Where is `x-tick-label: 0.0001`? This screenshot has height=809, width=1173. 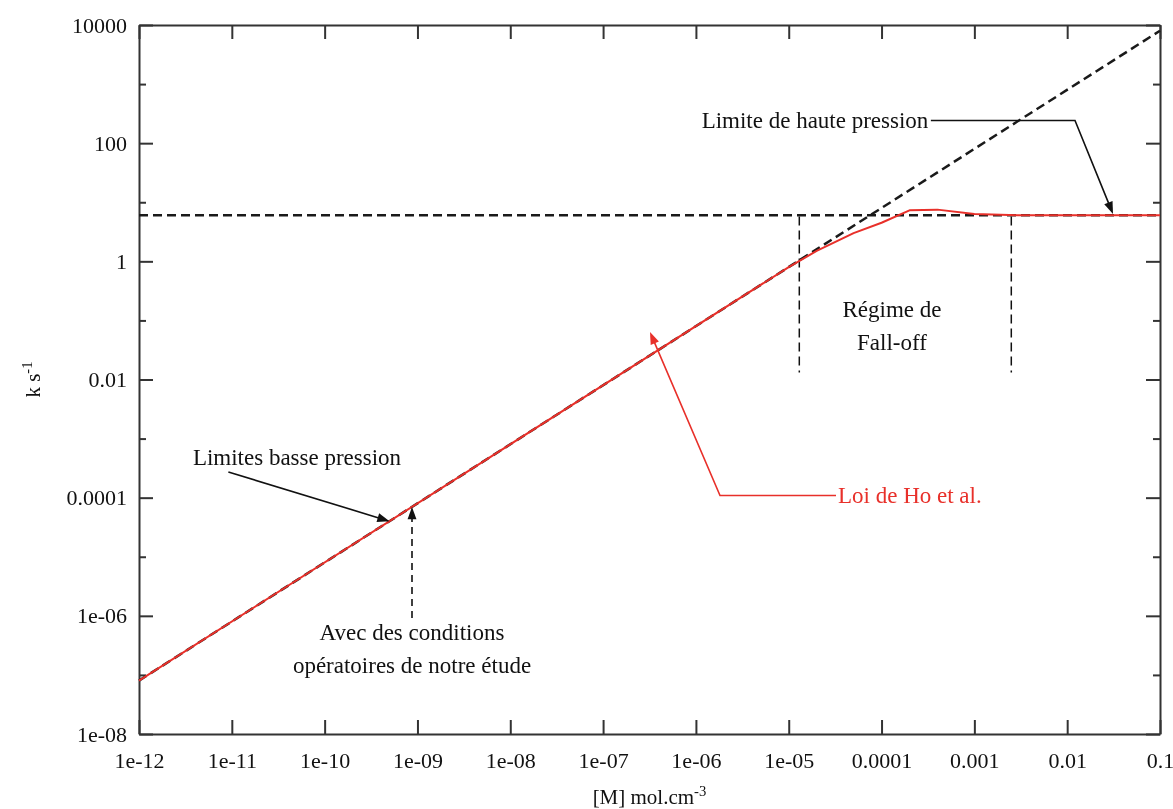
x-tick-label: 0.0001 is located at coordinates (882, 760).